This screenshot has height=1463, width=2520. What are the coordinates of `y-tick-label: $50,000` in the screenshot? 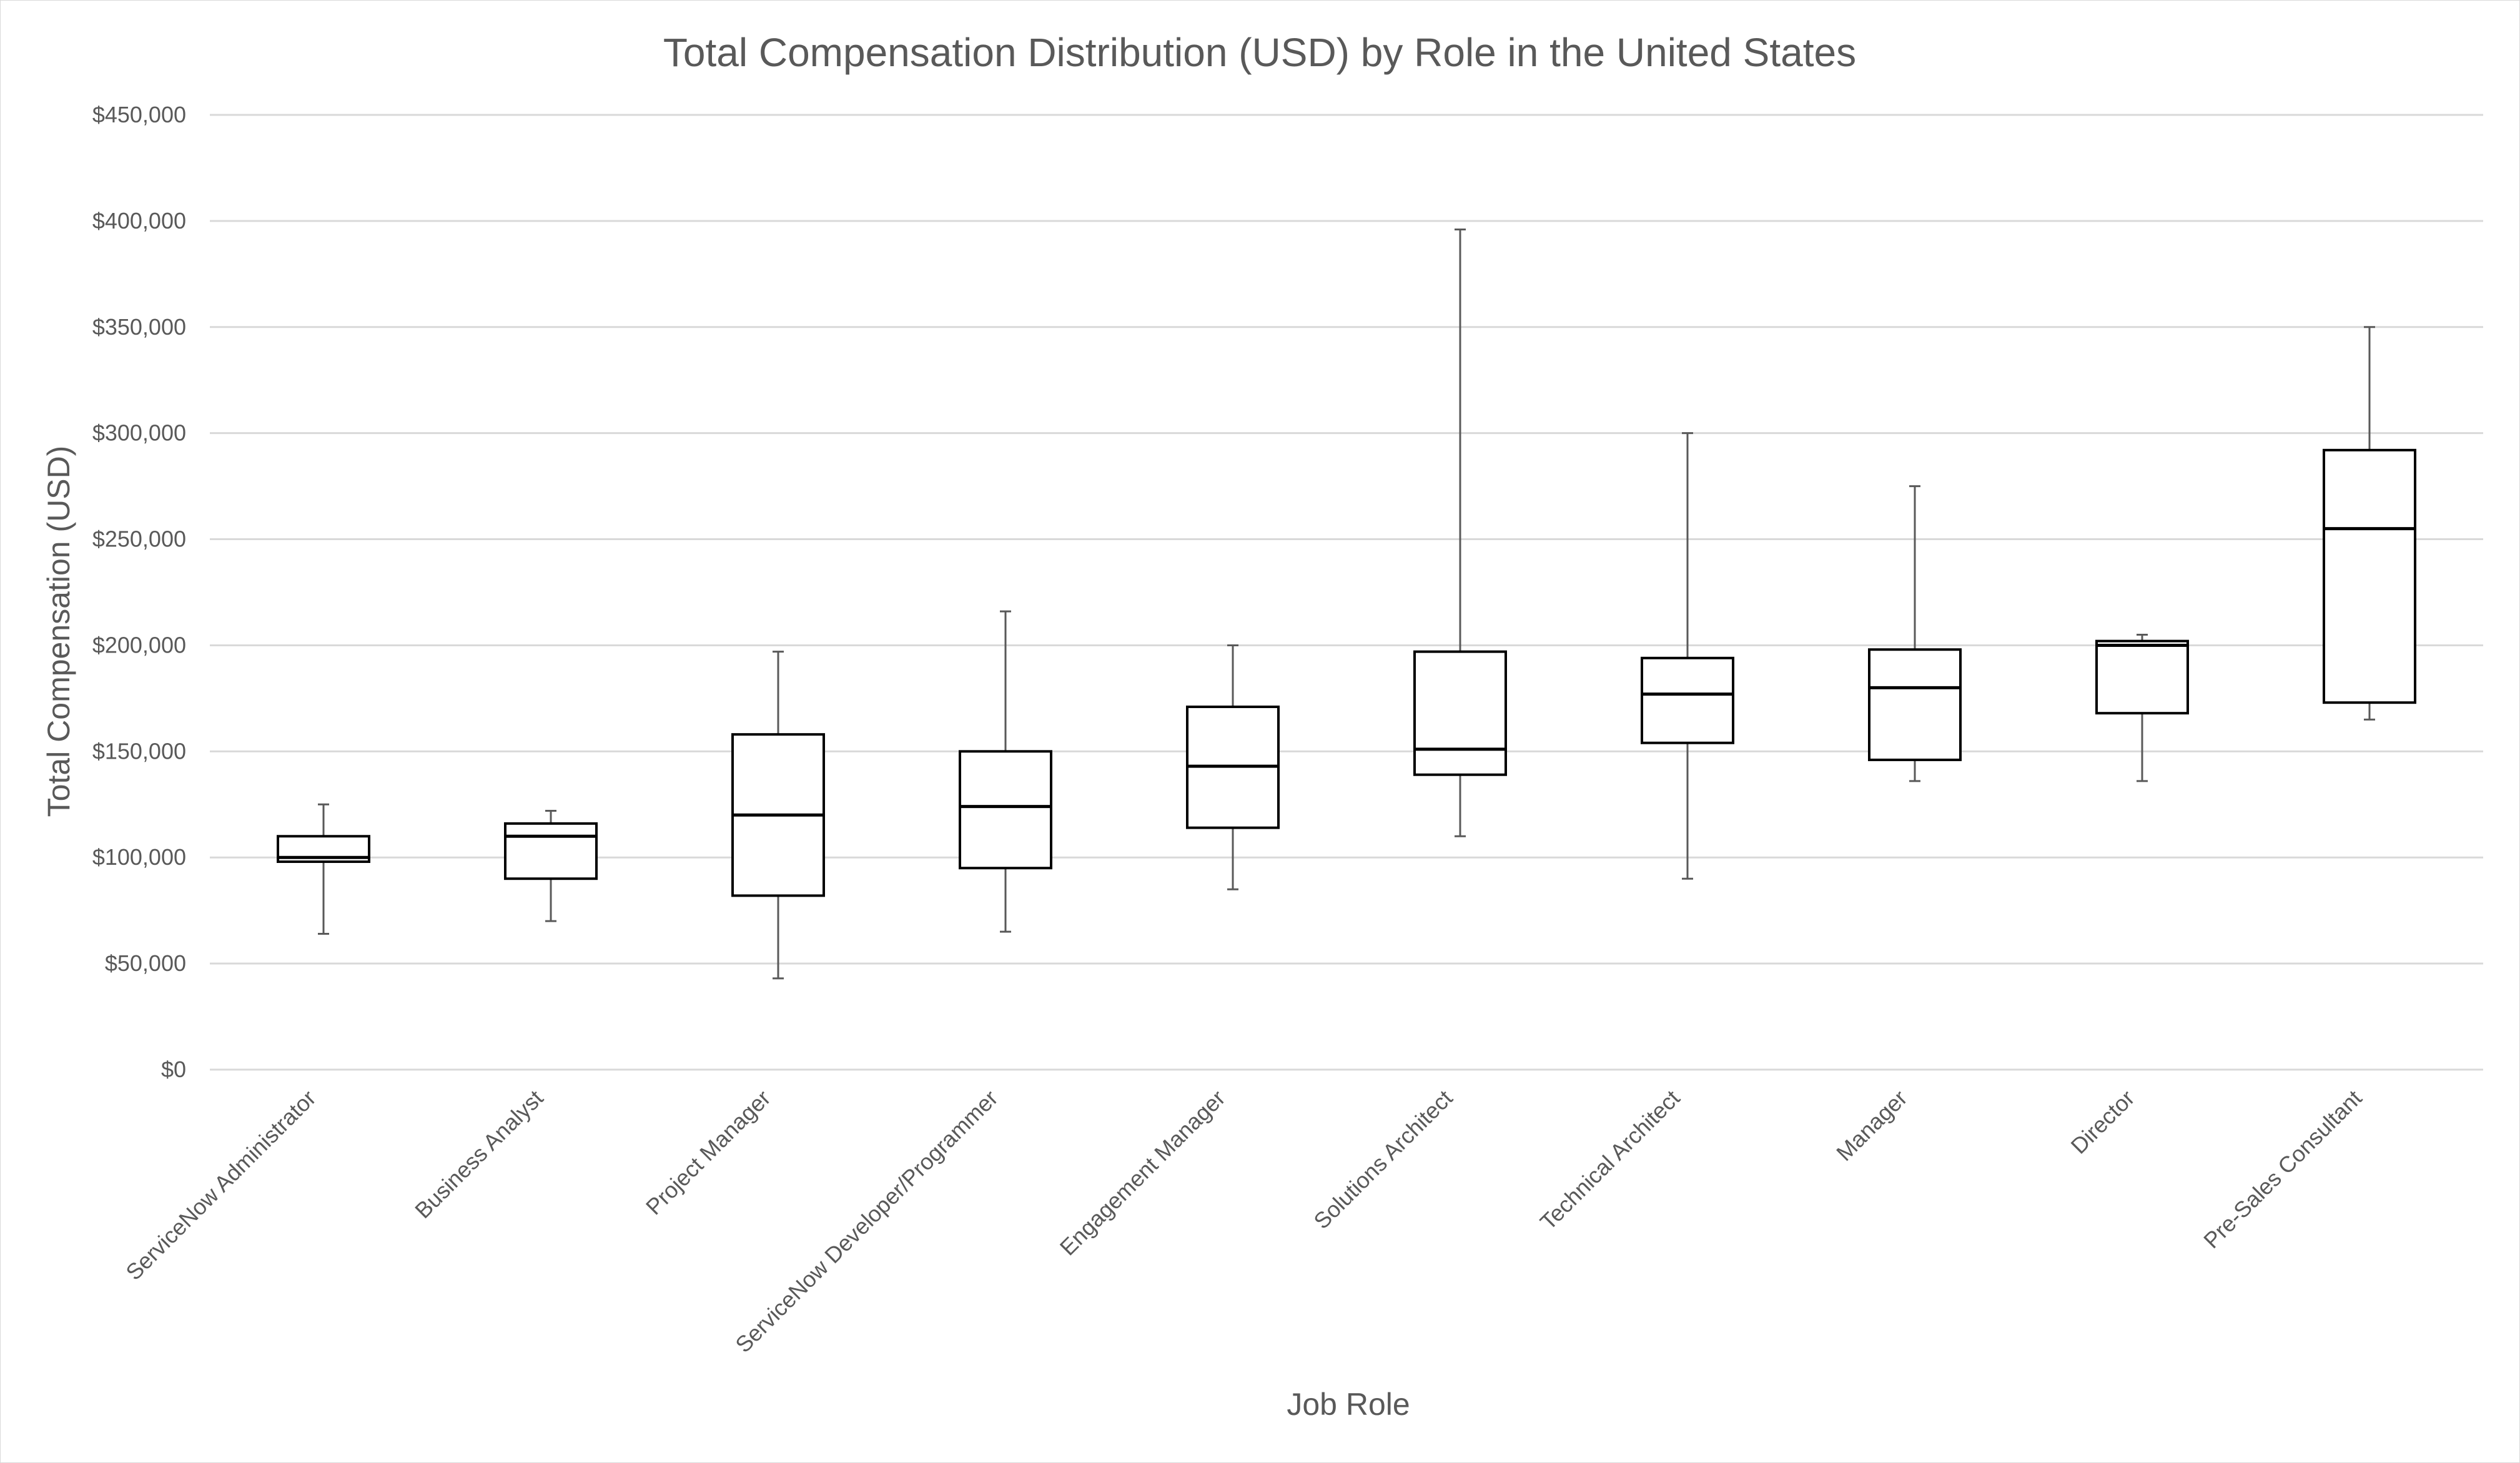 It's located at (146, 963).